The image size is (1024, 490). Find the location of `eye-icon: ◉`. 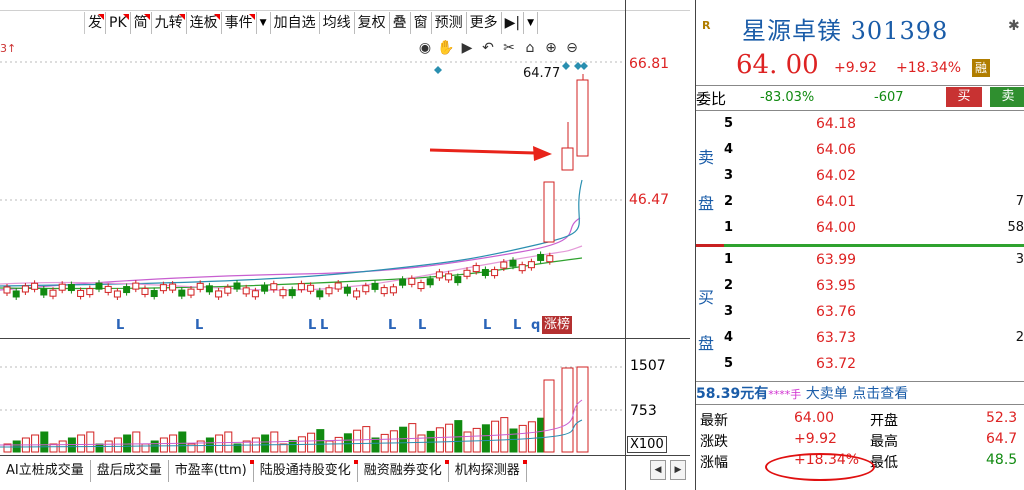

eye-icon: ◉ is located at coordinates (425, 48).